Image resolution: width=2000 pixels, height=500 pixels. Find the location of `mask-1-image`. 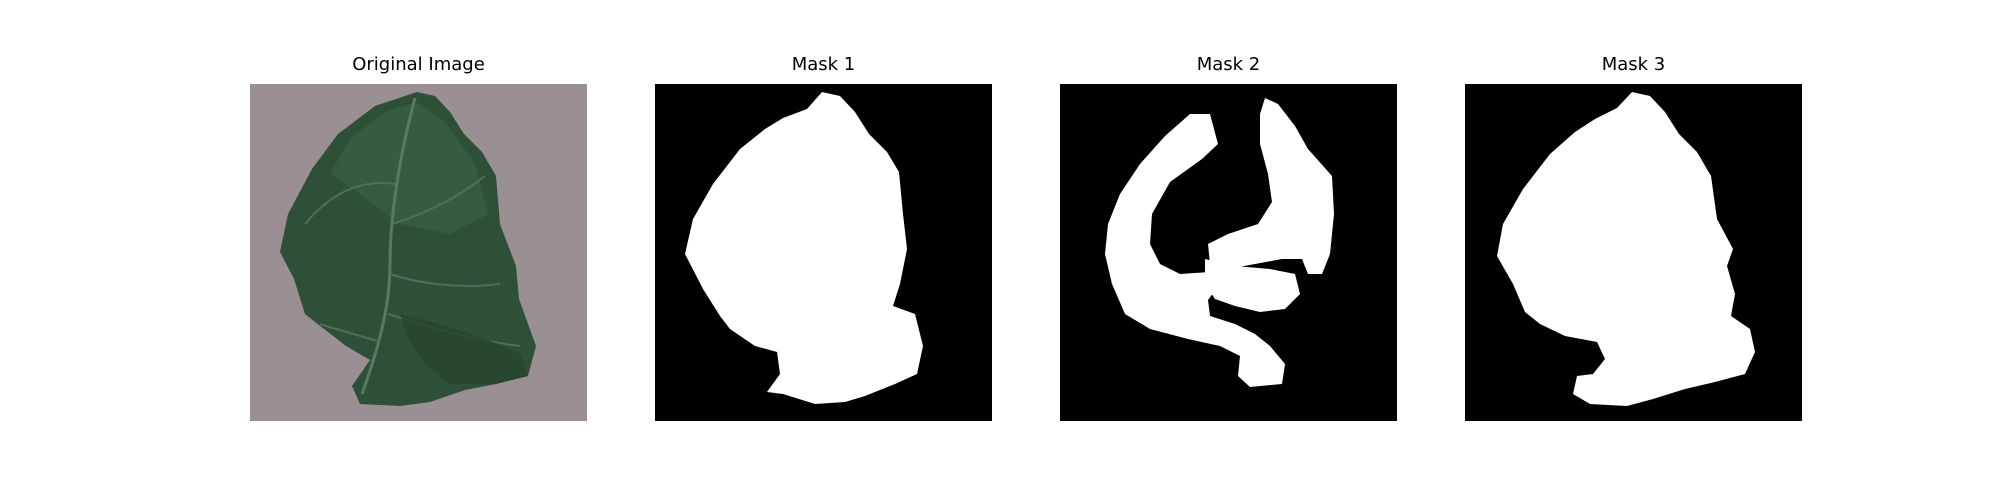

mask-1-image is located at coordinates (823, 252).